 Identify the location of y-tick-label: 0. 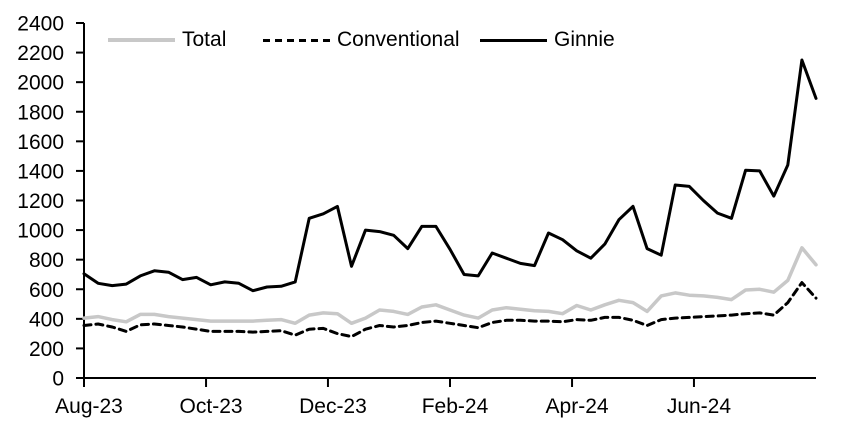
(58, 379).